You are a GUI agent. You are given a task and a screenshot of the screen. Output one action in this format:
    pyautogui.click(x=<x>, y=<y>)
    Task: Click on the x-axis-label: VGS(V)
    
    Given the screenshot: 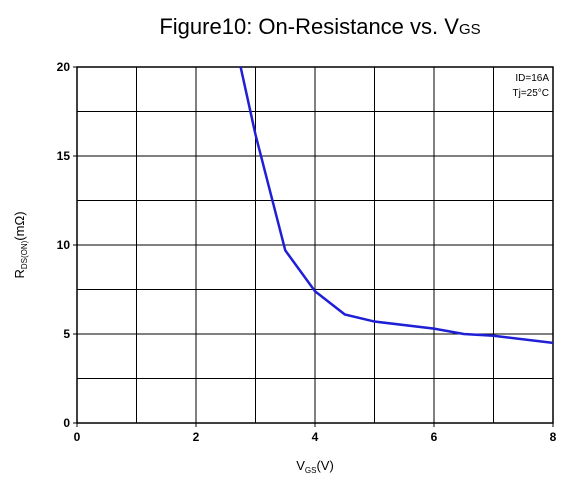 What is the action you would take?
    pyautogui.click(x=315, y=466)
    